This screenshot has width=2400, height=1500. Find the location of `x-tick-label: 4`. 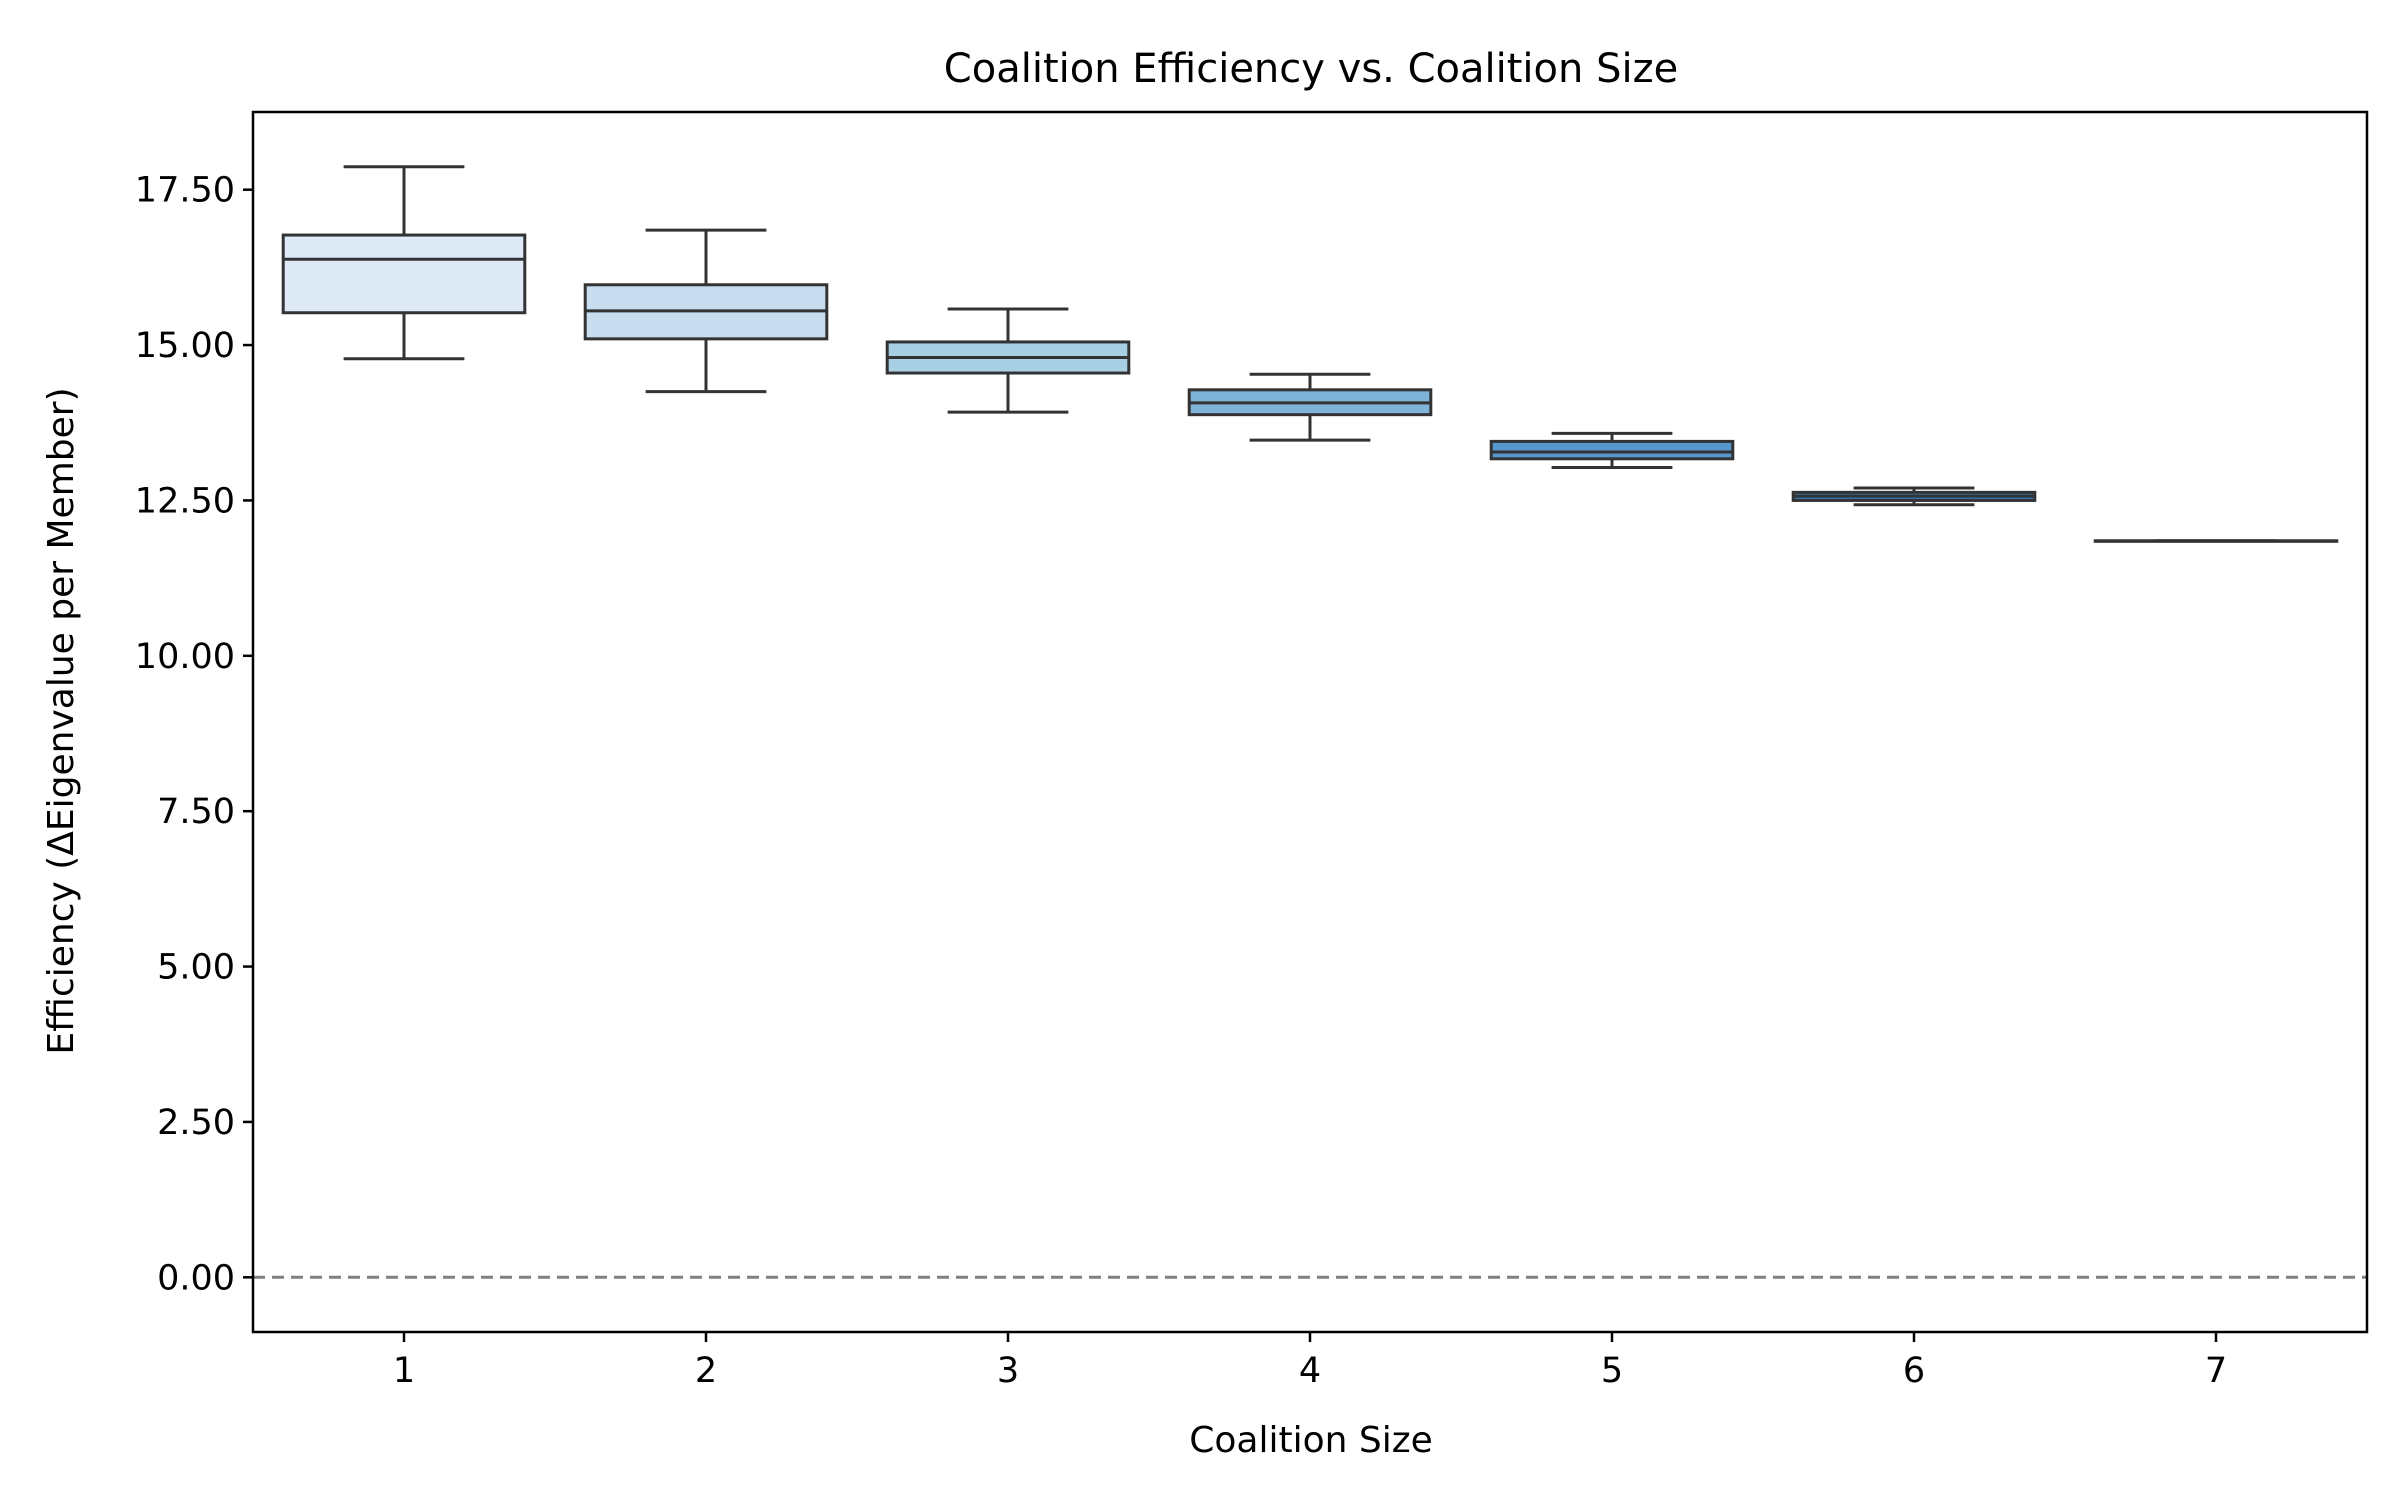

x-tick-label: 4 is located at coordinates (1310, 1371).